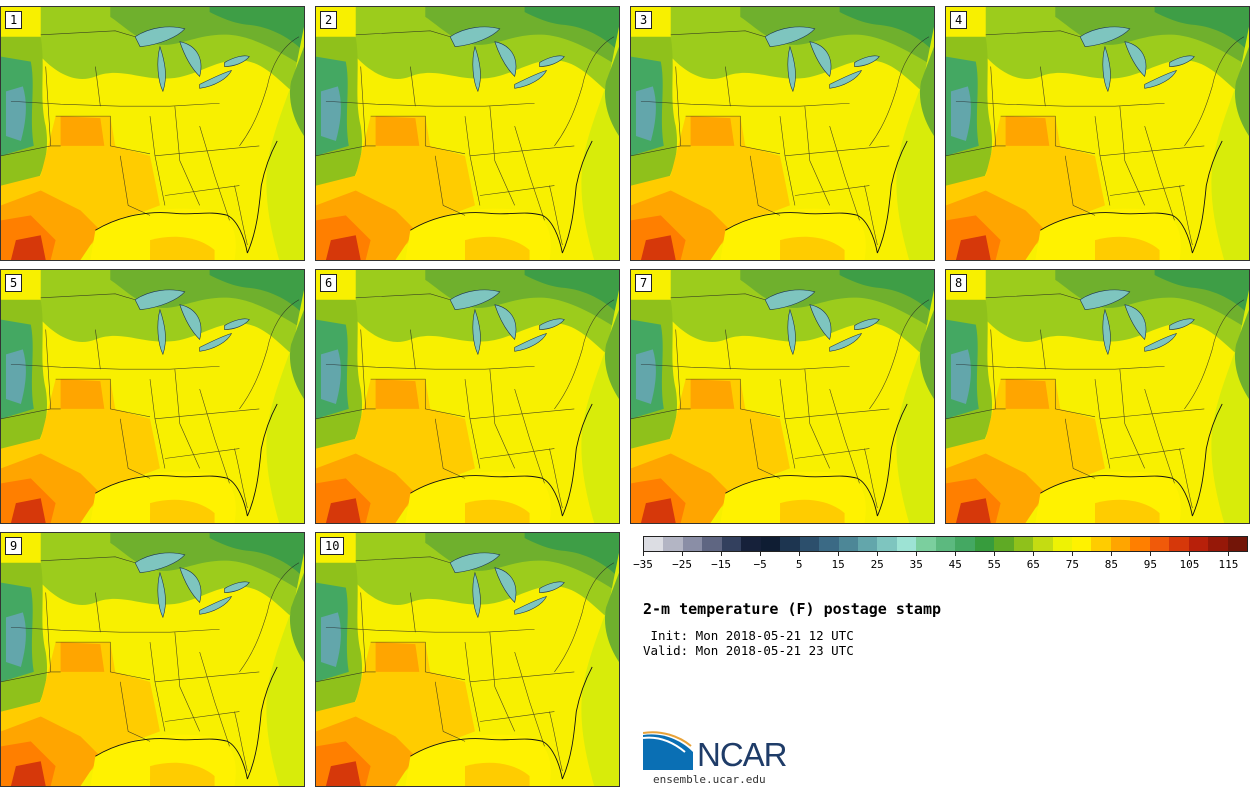 The width and height of the screenshot is (1260, 788). I want to click on colorbar-tick-label: 95, so click(1150, 564).